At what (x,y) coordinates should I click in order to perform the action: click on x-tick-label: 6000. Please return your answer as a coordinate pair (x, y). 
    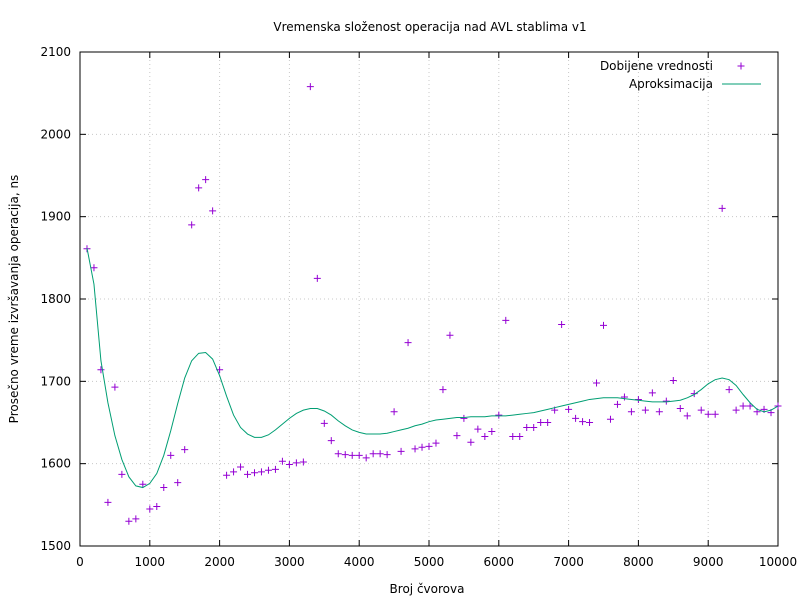
    Looking at the image, I should click on (499, 562).